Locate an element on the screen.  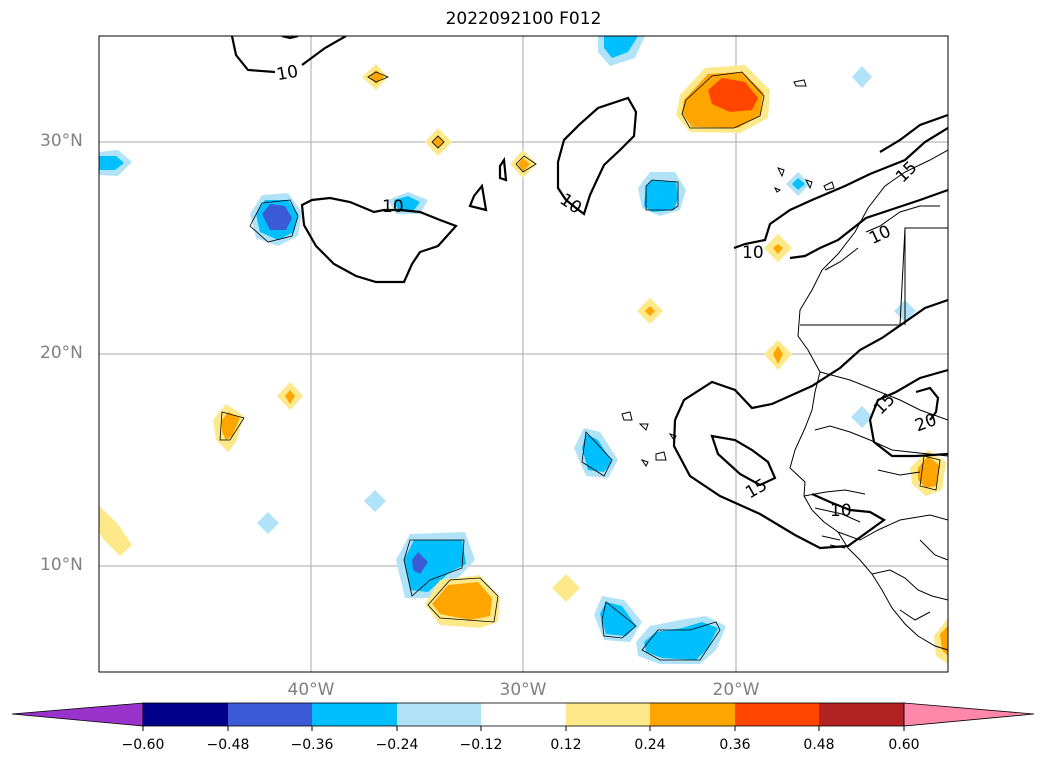
colorbar-tick-label: −0.48 is located at coordinates (228, 745).